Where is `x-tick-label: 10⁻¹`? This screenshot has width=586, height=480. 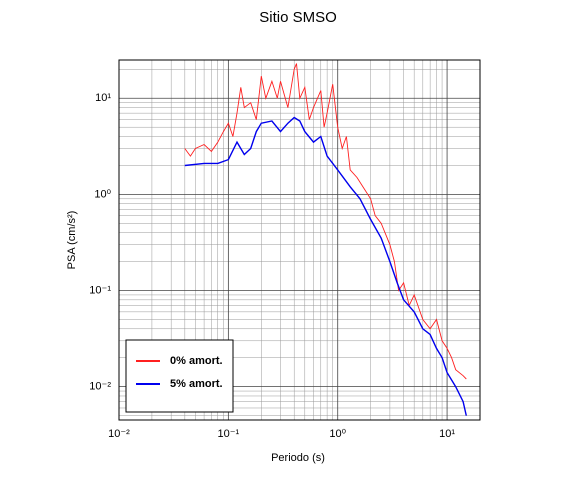 x-tick-label: 10⁻¹ is located at coordinates (229, 434).